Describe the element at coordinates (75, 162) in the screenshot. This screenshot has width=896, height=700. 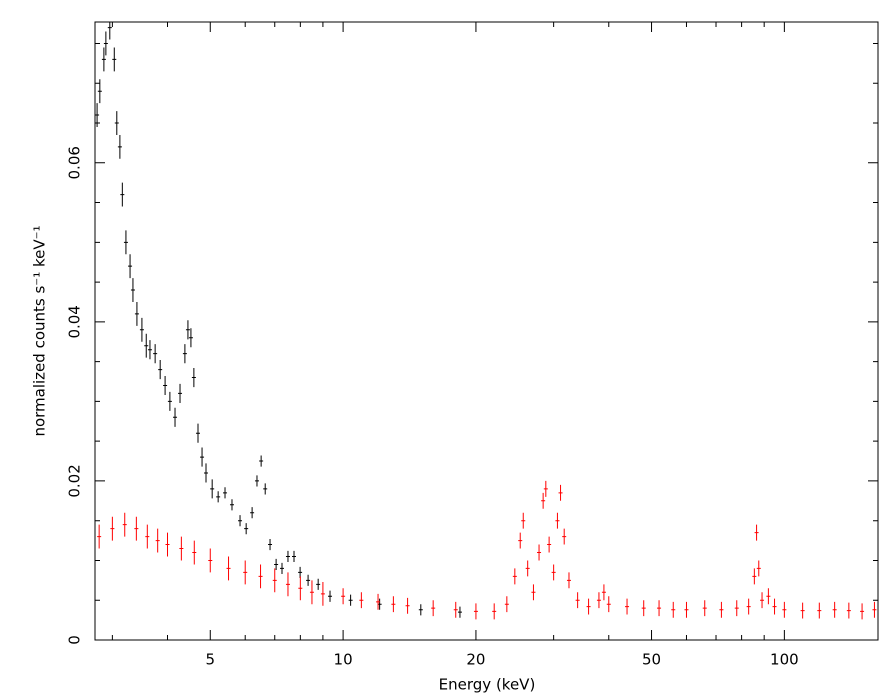
I see `y-tick-label: 0.06` at that location.